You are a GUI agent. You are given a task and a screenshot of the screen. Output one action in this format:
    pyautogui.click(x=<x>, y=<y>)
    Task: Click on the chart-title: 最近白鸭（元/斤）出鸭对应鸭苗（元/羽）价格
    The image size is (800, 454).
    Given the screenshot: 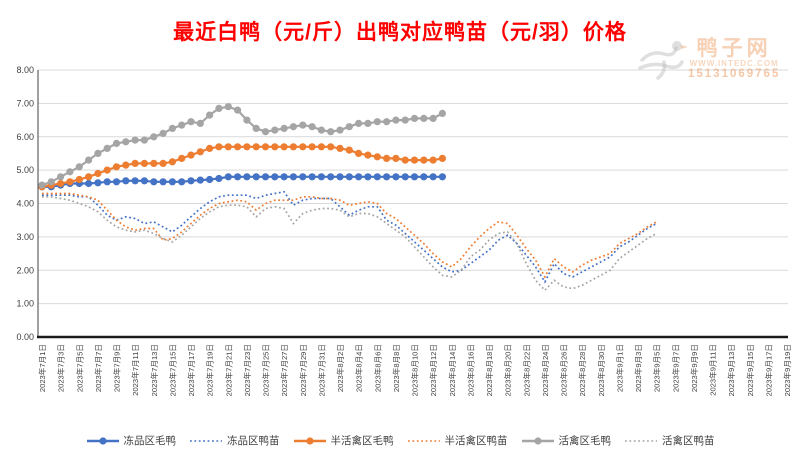 What is the action you would take?
    pyautogui.click(x=400, y=32)
    